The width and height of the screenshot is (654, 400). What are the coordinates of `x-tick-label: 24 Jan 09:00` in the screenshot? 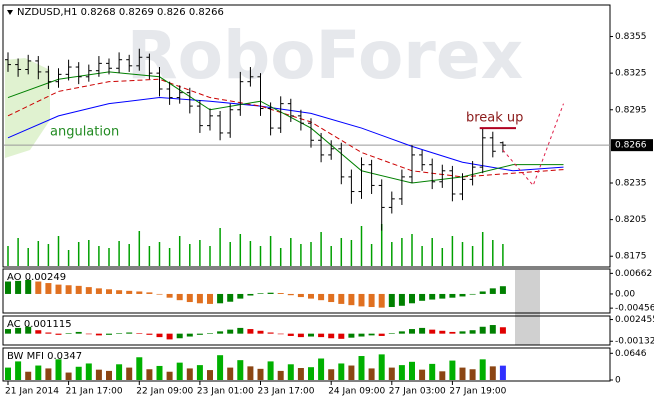 It's located at (356, 392).